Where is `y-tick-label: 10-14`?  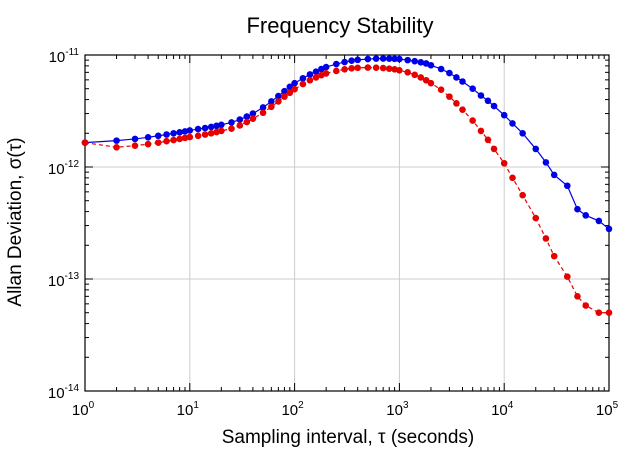 y-tick-label: 10-14 is located at coordinates (64, 392).